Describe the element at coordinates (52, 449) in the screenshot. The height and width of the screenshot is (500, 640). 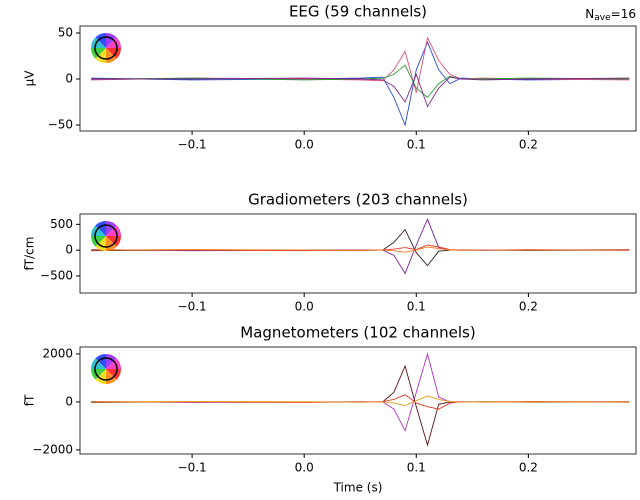
I see `y-tick-label: −2000` at that location.